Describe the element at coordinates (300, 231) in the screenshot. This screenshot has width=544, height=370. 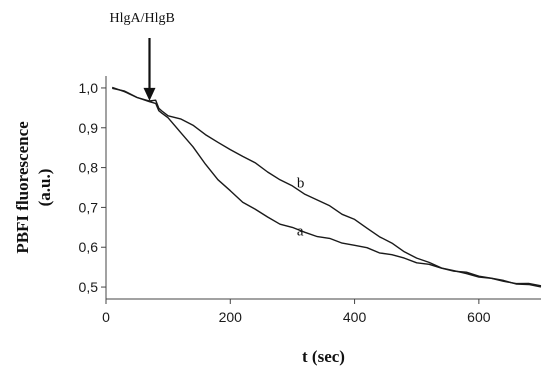
I see `series-label-a: a` at that location.